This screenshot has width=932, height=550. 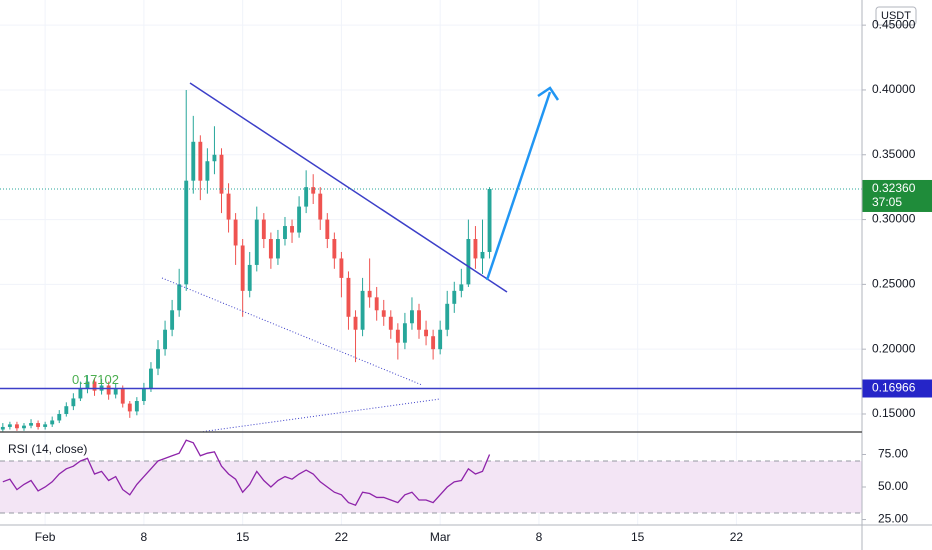 I want to click on y-tick-label: 0.35000, so click(x=894, y=154).